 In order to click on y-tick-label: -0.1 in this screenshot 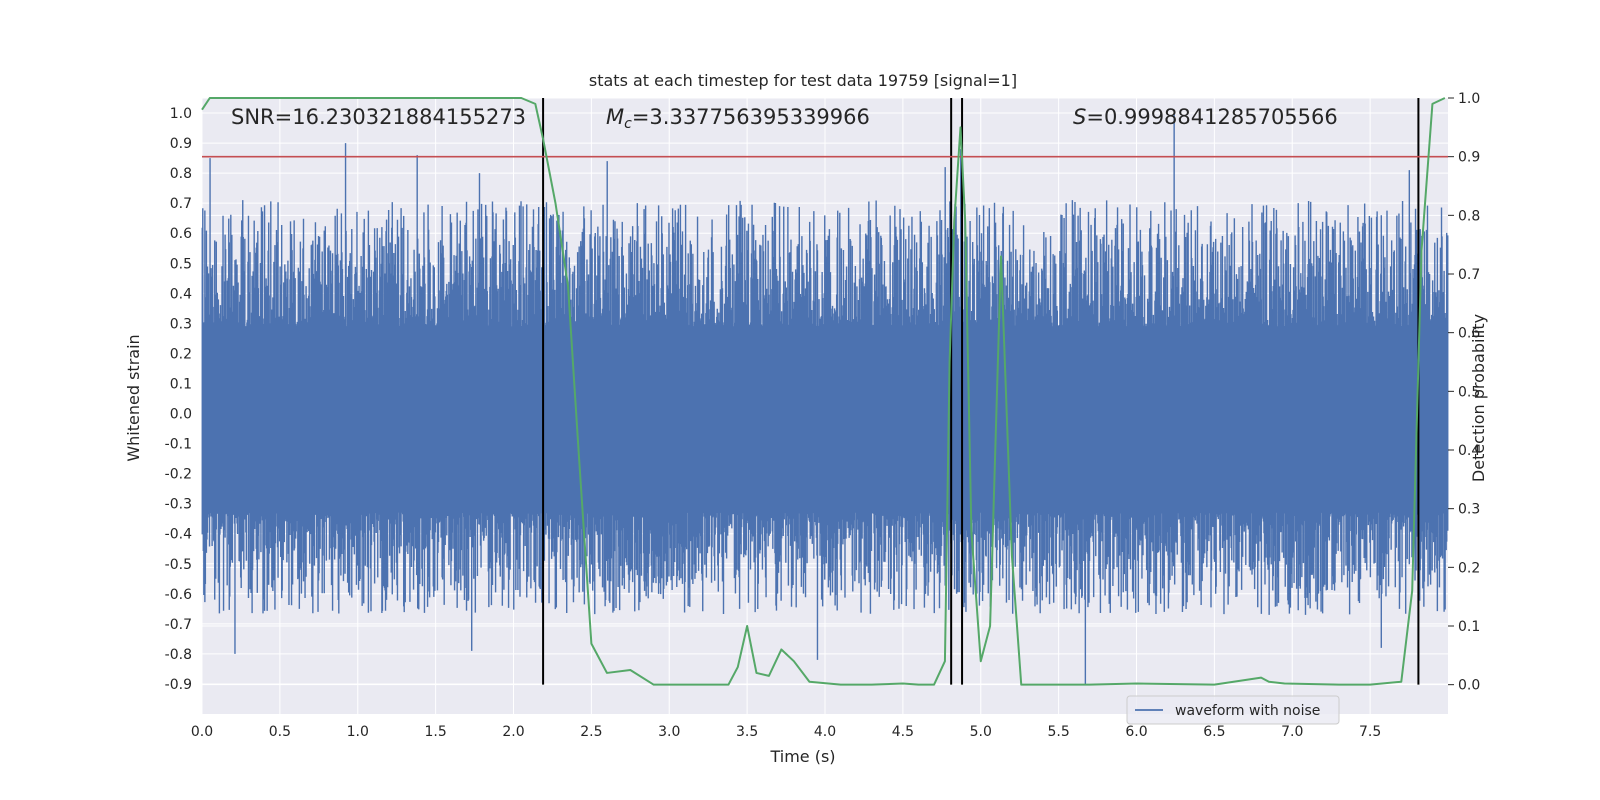, I will do `click(178, 445)`.